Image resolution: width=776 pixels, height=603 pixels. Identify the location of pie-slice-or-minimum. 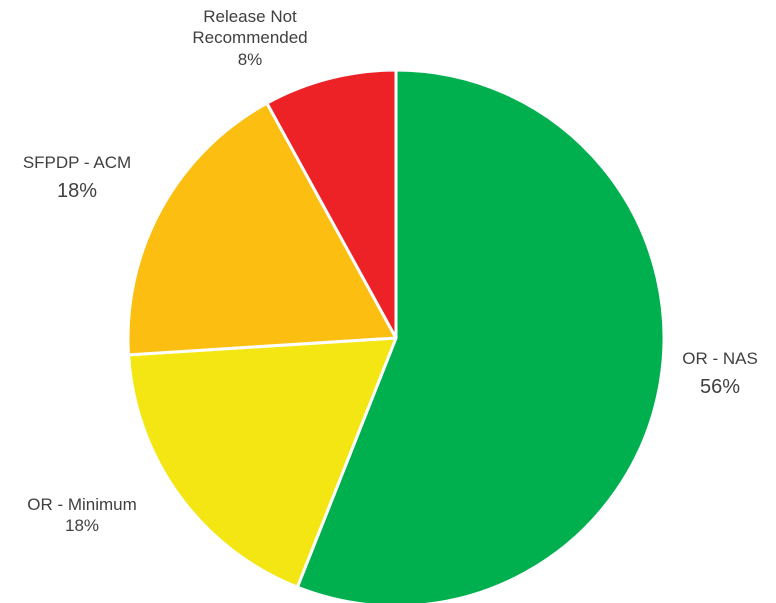
(262, 462).